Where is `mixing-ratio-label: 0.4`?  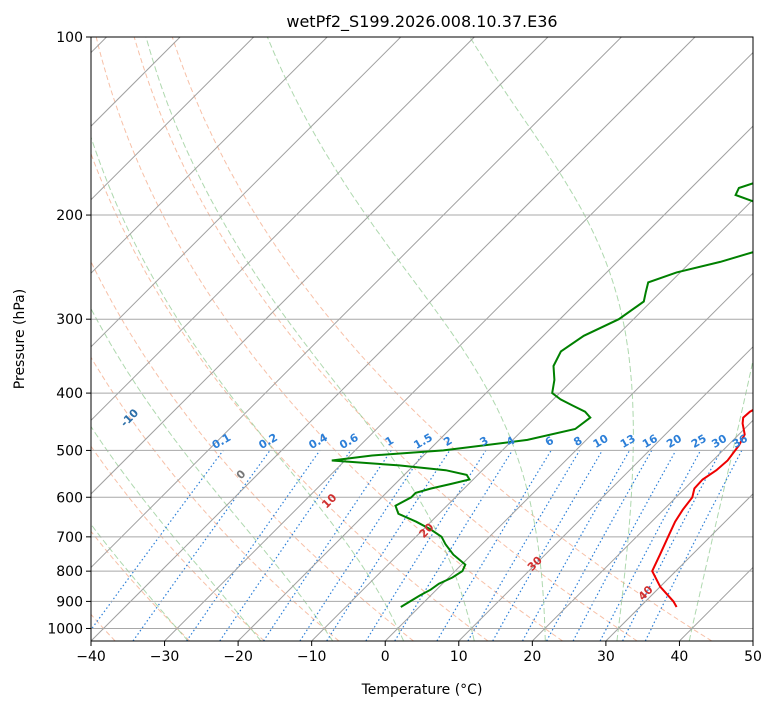
mixing-ratio-label: 0.4 is located at coordinates (318, 441).